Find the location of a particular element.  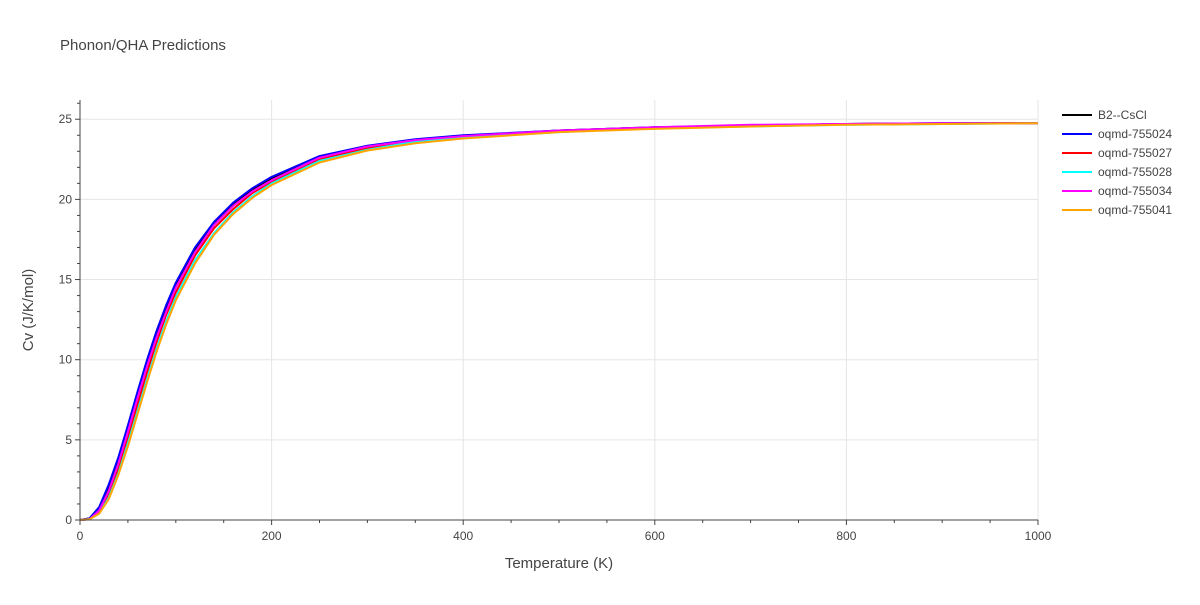

legend-item: oqmd-755028 is located at coordinates (1117, 172).